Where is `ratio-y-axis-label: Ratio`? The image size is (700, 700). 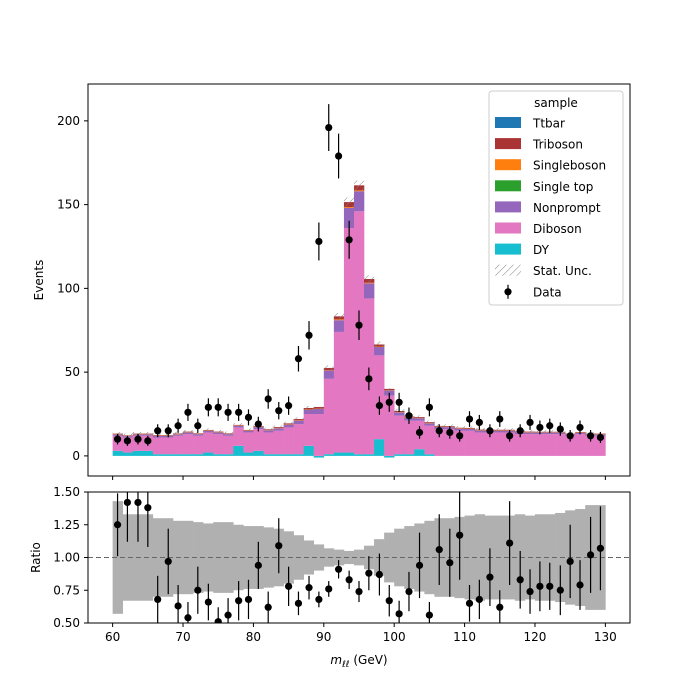 ratio-y-axis-label: Ratio is located at coordinates (36, 557).